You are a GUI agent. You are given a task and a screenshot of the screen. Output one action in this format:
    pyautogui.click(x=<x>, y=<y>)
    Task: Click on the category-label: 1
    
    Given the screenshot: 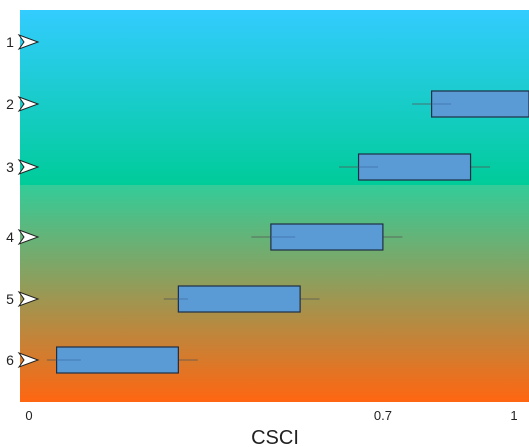 What is the action you would take?
    pyautogui.click(x=10, y=42)
    